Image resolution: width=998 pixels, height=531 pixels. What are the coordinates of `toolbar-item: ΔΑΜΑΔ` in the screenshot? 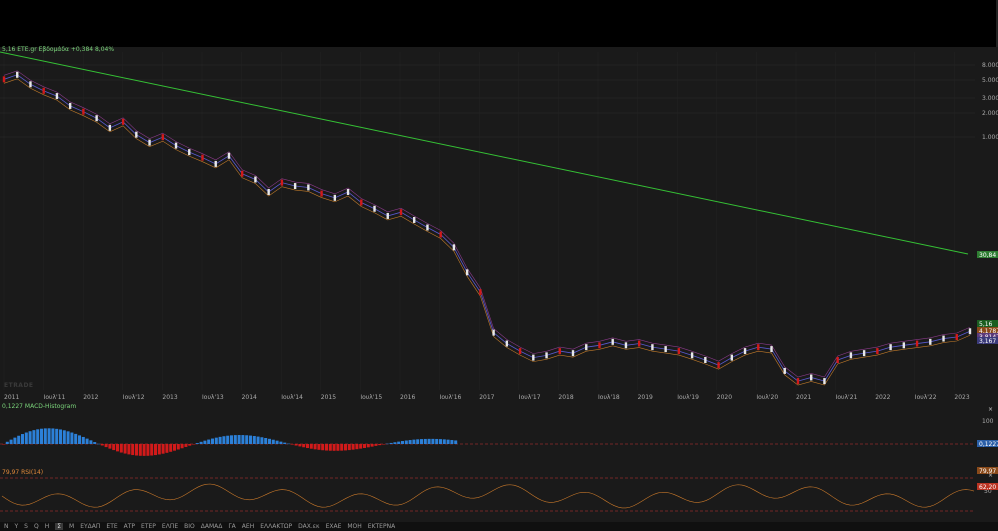 It's located at (211, 526).